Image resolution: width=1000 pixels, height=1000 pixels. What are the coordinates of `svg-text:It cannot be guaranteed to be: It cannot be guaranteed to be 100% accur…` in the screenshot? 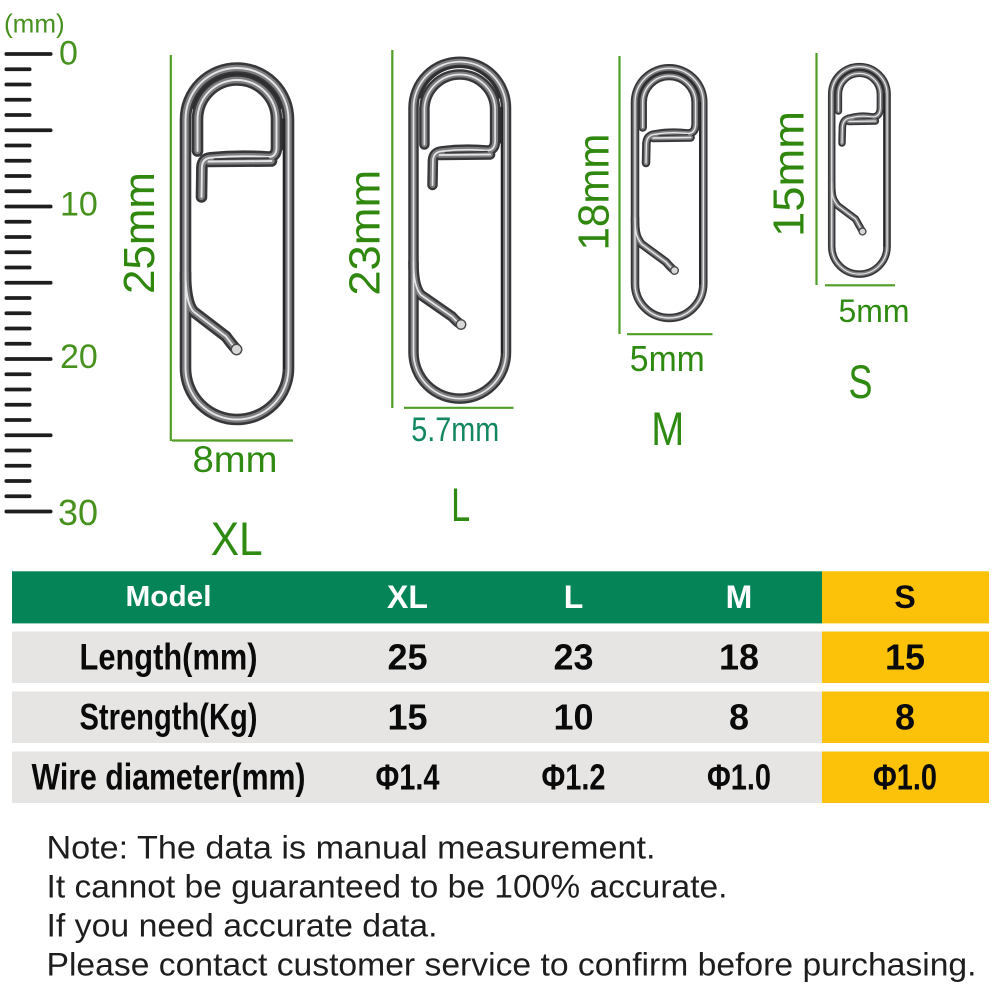 It's located at (387, 887).